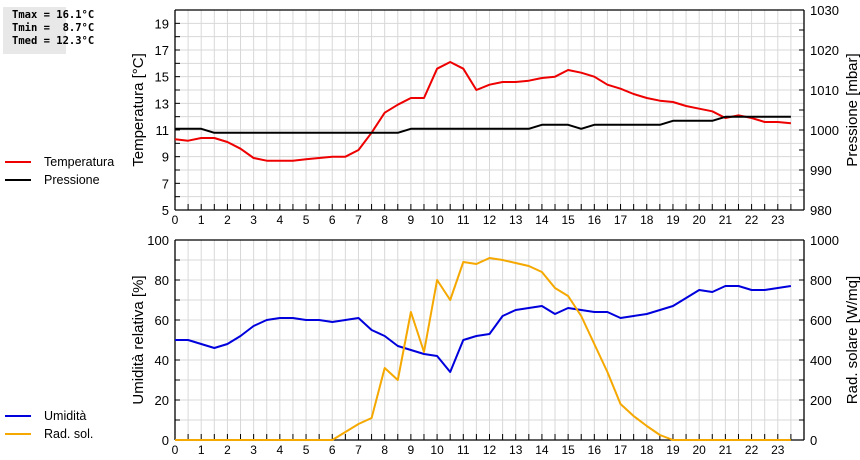 This screenshot has width=860, height=460. I want to click on legend-item-umidita: Umidità, so click(49, 416).